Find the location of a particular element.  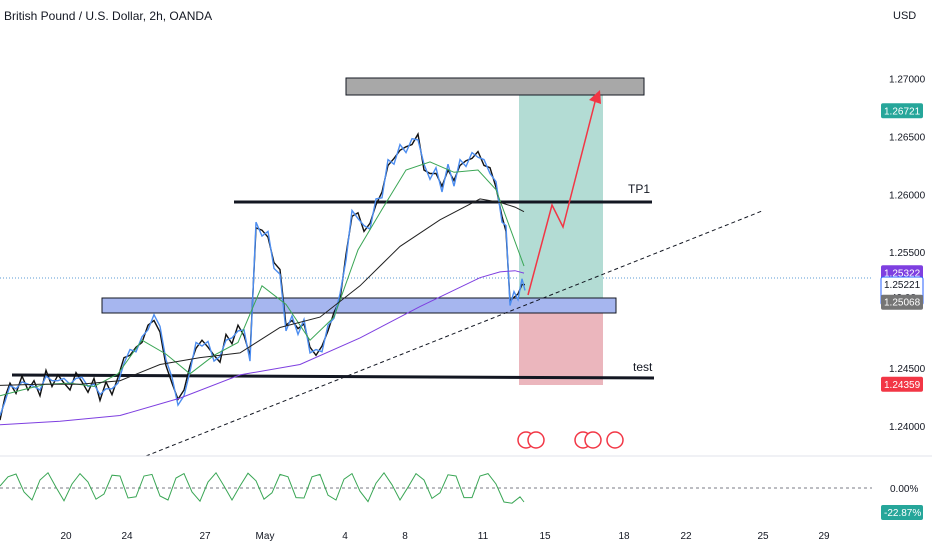

price-badge-label: 1.24359 is located at coordinates (902, 385).